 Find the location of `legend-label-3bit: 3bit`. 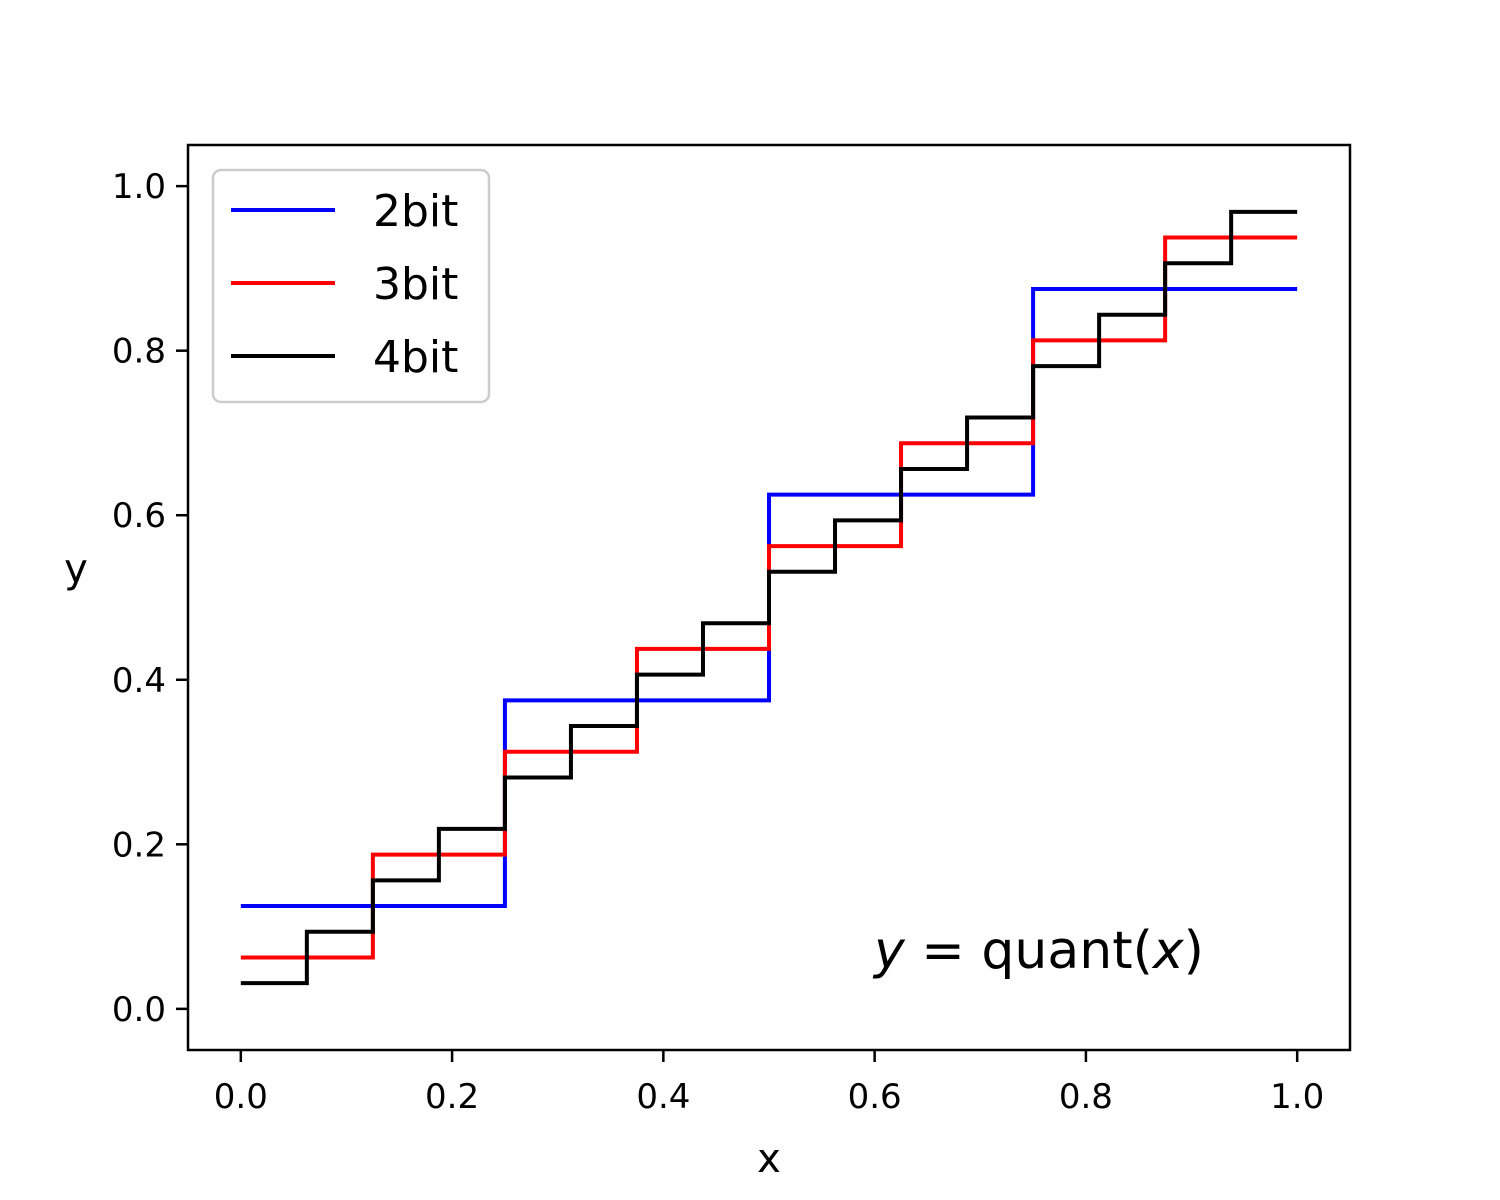

legend-label-3bit: 3bit is located at coordinates (415, 284).